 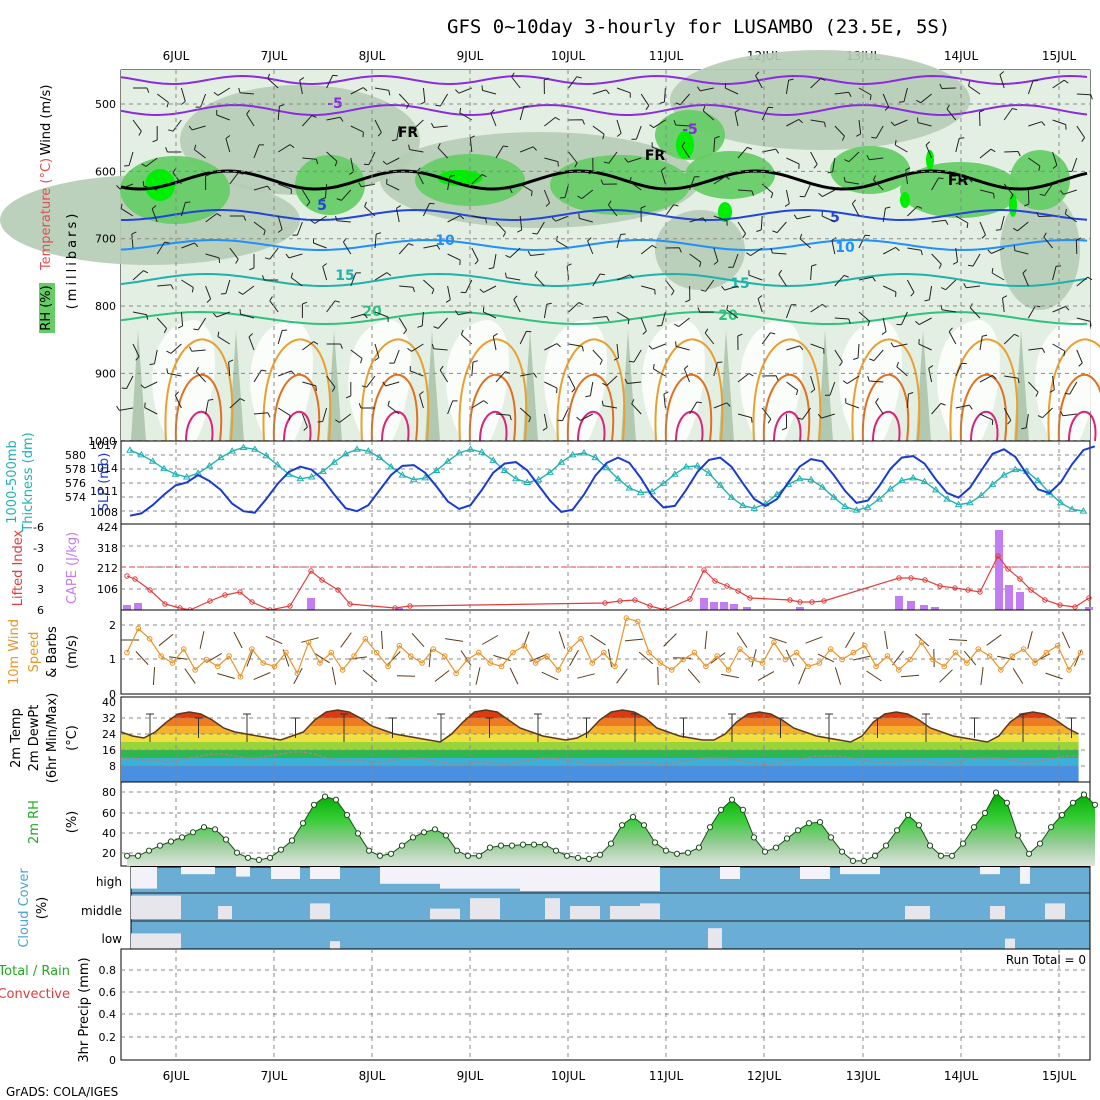 What do you see at coordinates (109, 702) in the screenshot?
I see `tick-label: 40` at bounding box center [109, 702].